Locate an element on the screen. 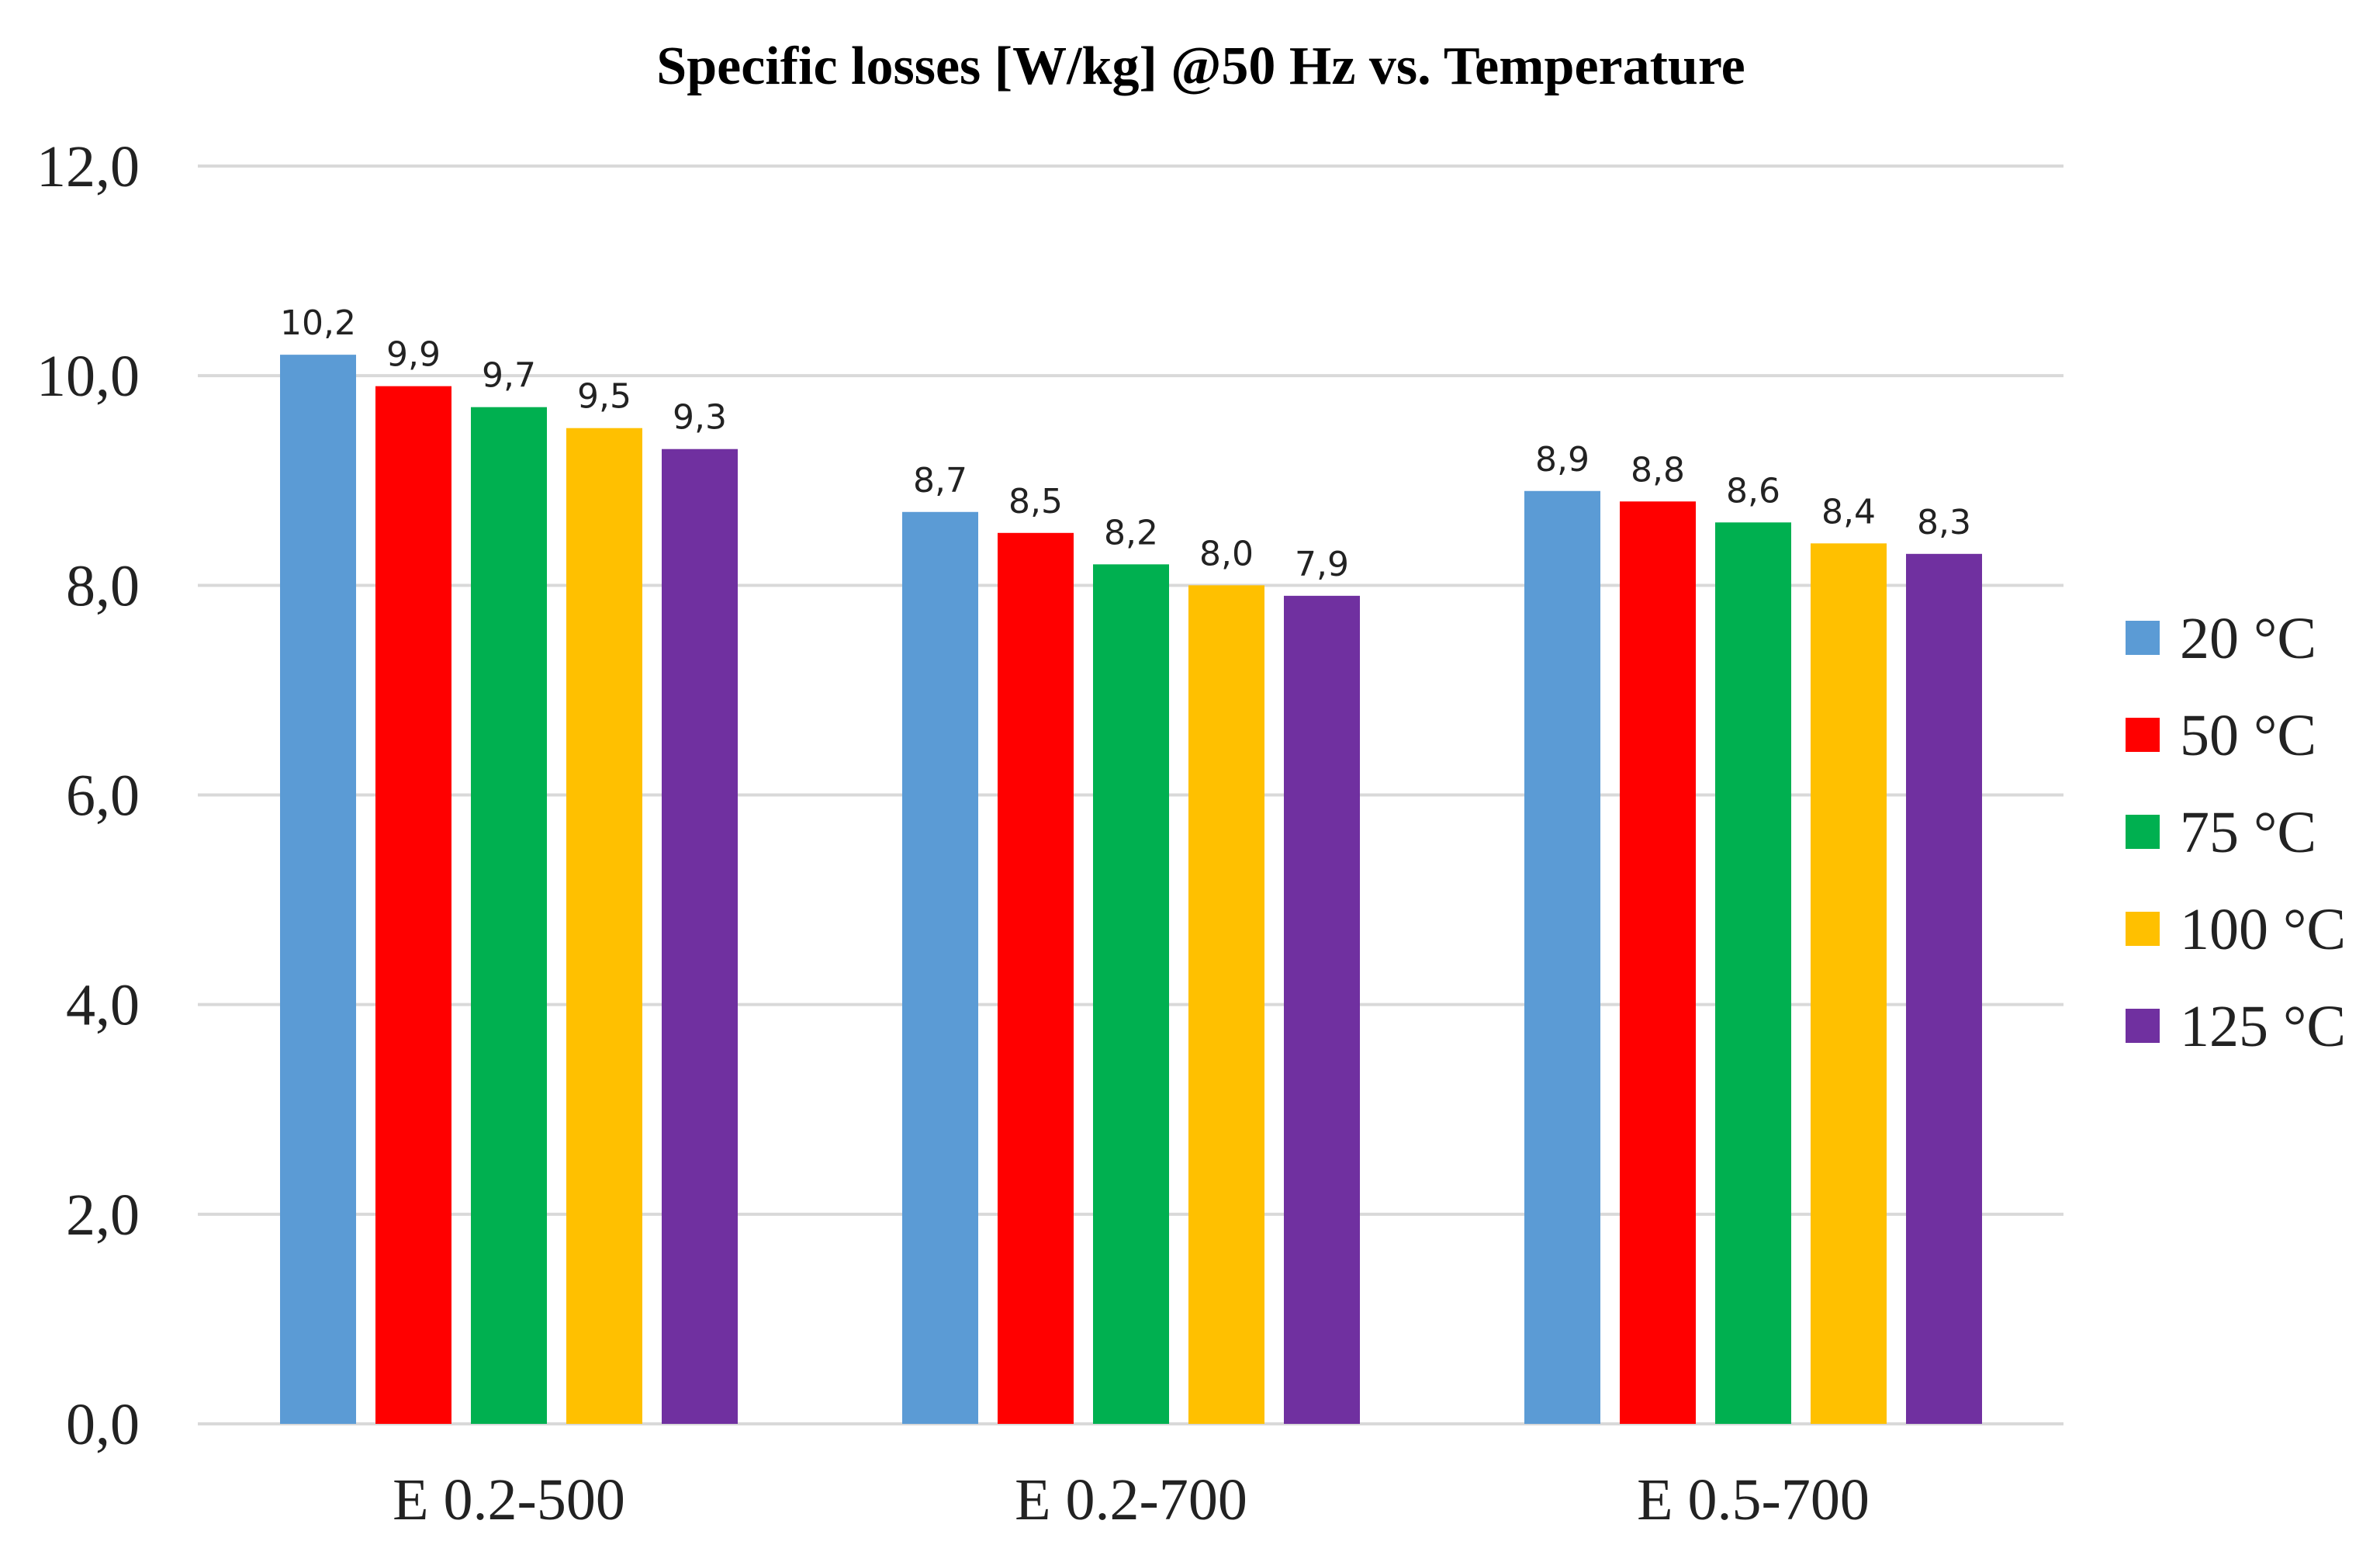 Image resolution: width=2380 pixels, height=1555 pixels. legend-item: 20 °C is located at coordinates (2221, 638).